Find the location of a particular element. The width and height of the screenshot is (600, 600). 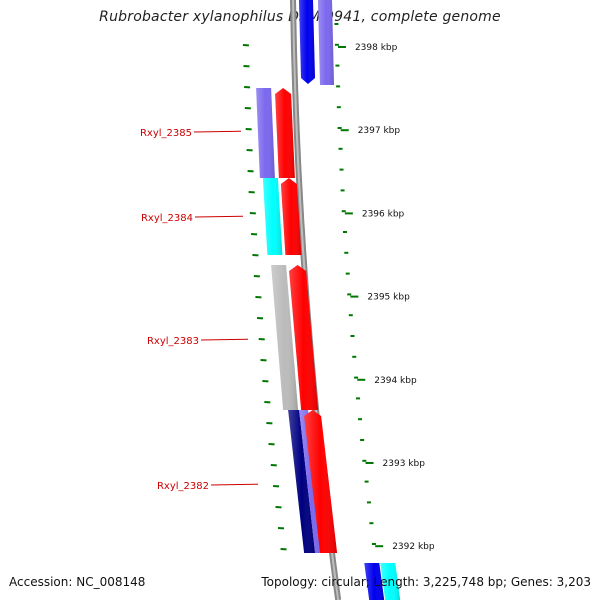

accession-text: Accession: NC_008148 is located at coordinates (77, 582).